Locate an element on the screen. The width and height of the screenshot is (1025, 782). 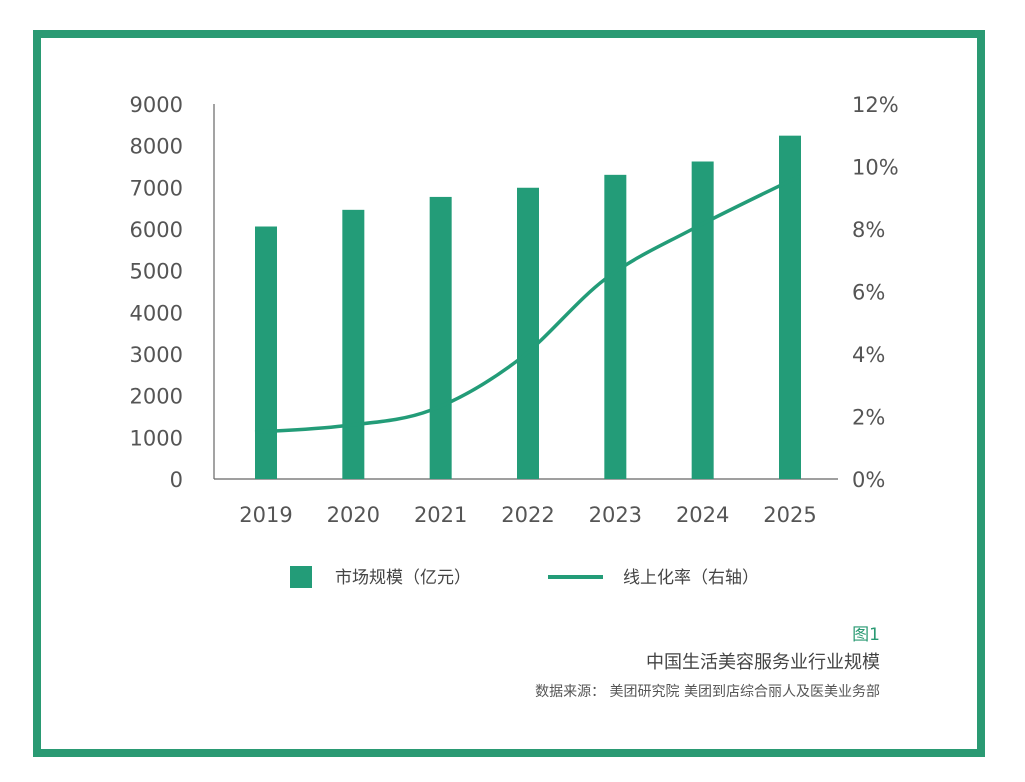
x-tick-label: 2019 is located at coordinates (265, 515).